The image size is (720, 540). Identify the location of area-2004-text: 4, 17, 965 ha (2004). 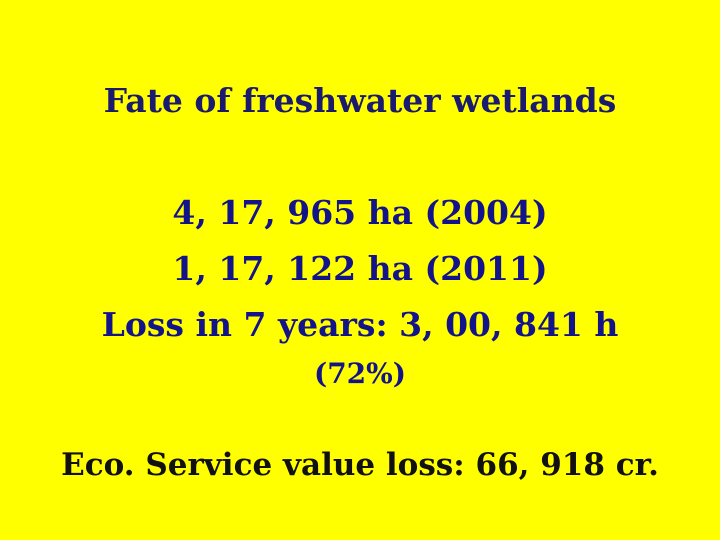
(360, 212).